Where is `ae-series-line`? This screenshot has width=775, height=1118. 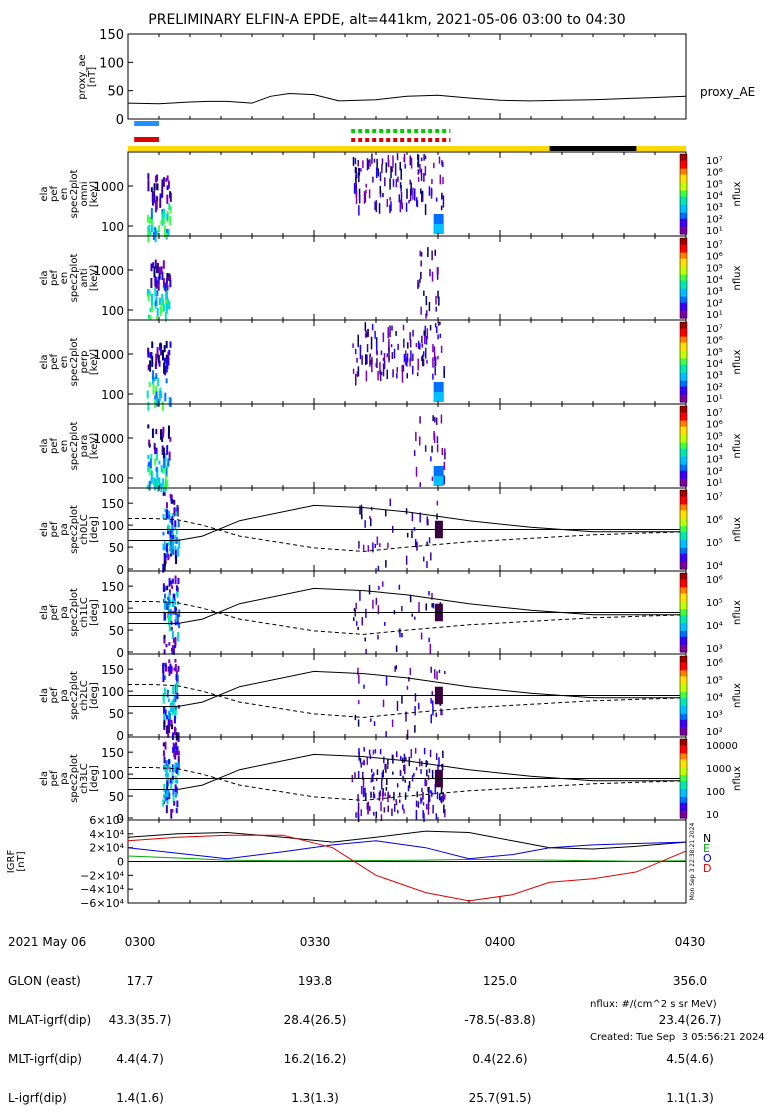 ae-series-line is located at coordinates (407, 98).